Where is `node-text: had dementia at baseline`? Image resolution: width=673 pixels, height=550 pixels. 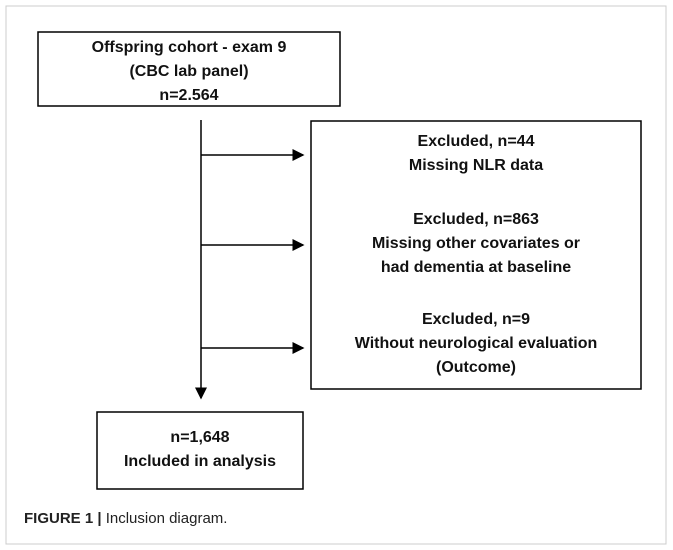
node-text: had dementia at baseline is located at coordinates (476, 267).